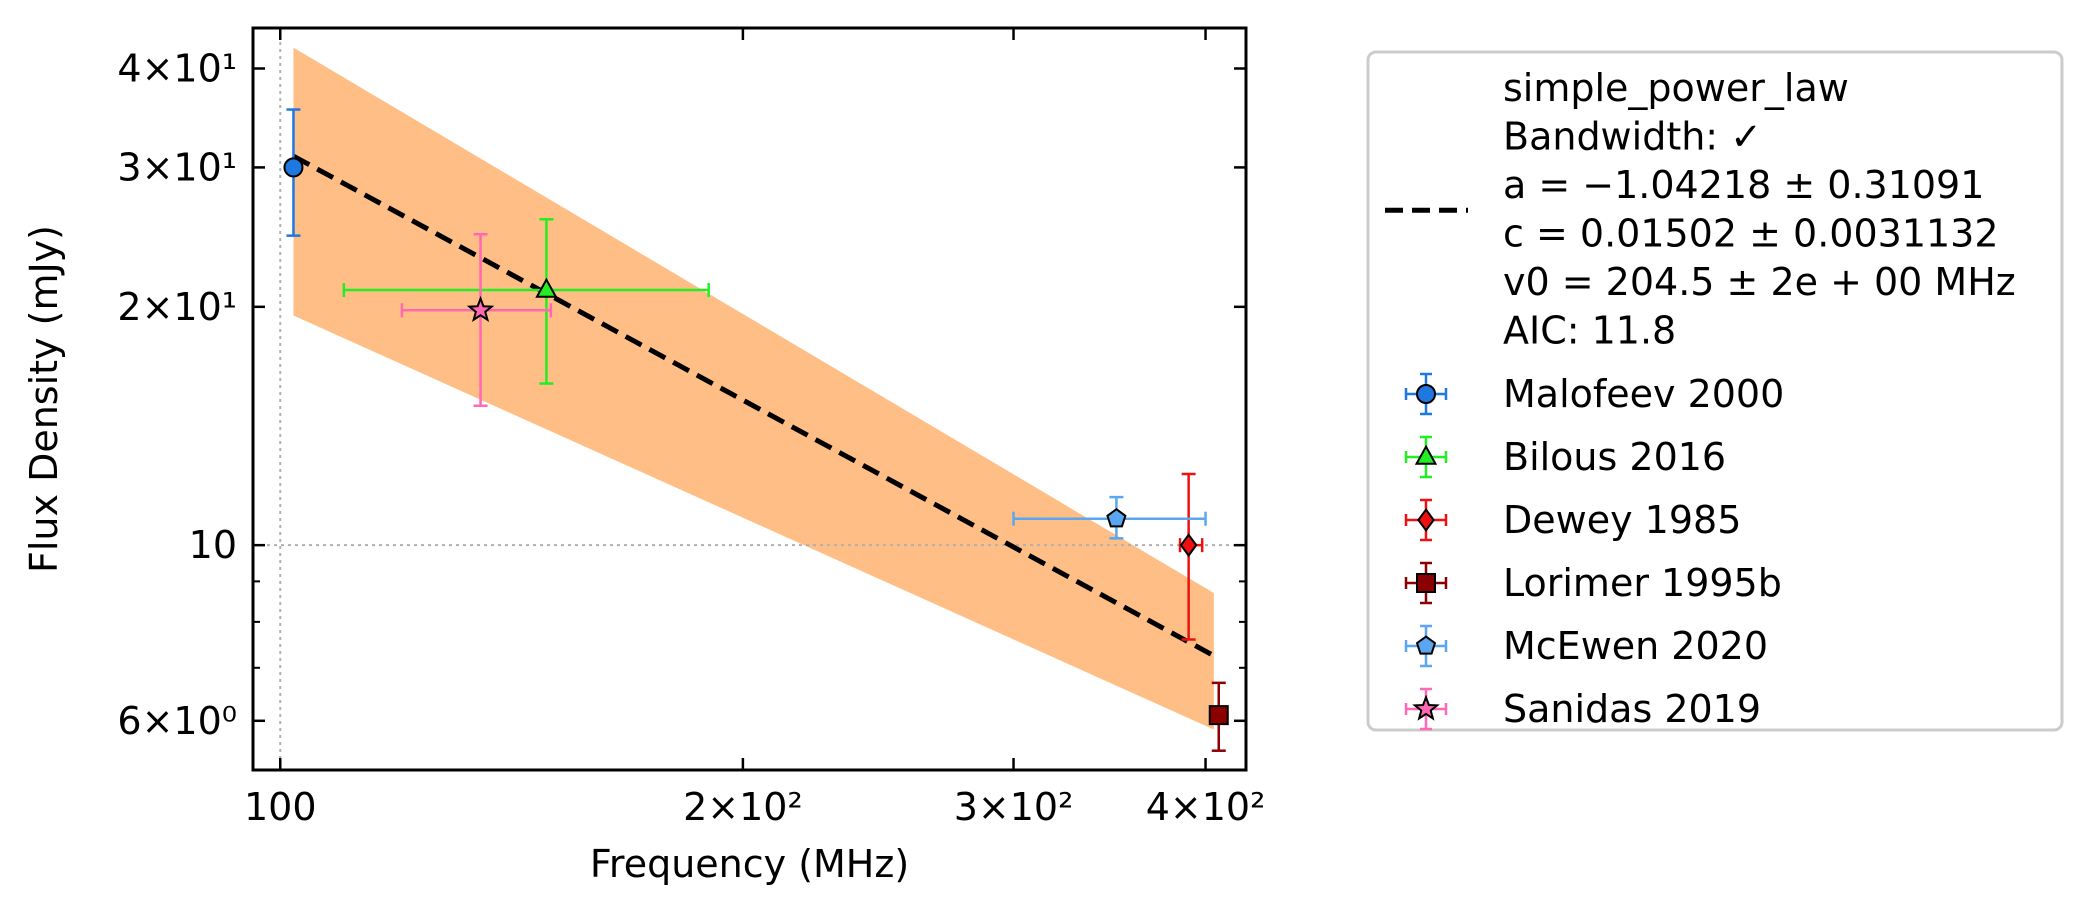  I want to click on legend-marker-dewey-1985, so click(1426, 520).